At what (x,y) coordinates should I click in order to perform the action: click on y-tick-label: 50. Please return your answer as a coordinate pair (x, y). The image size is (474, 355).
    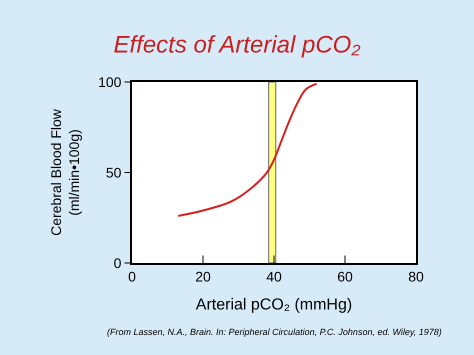
    Looking at the image, I should click on (114, 172).